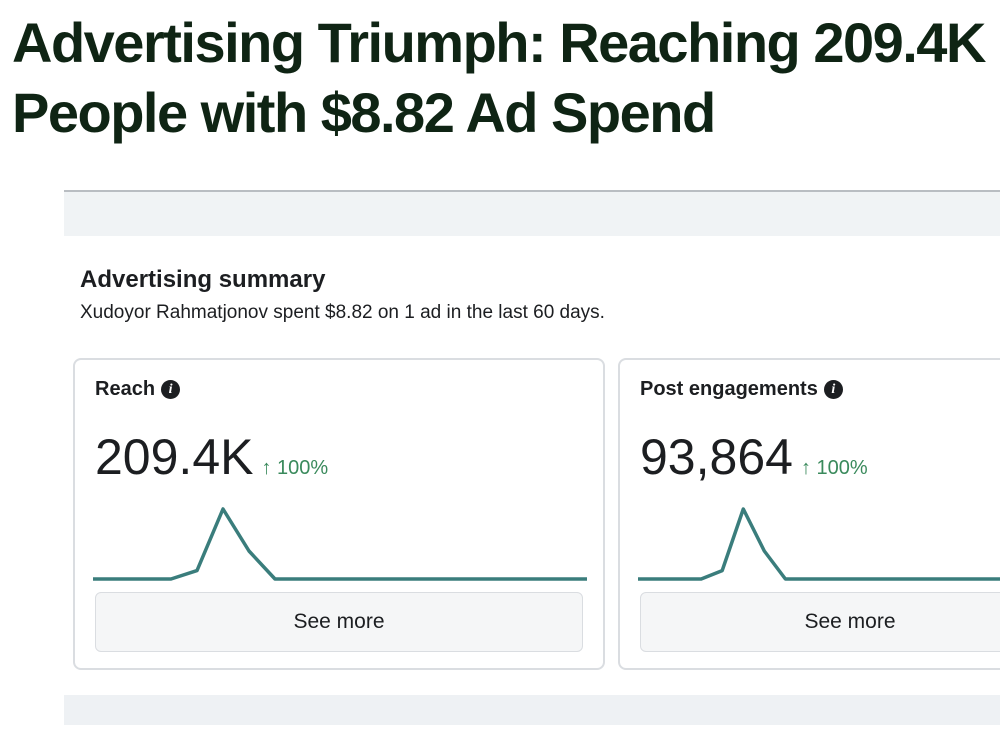 This screenshot has width=1000, height=750. I want to click on post-engagements-sparkline-path, so click(819, 544).